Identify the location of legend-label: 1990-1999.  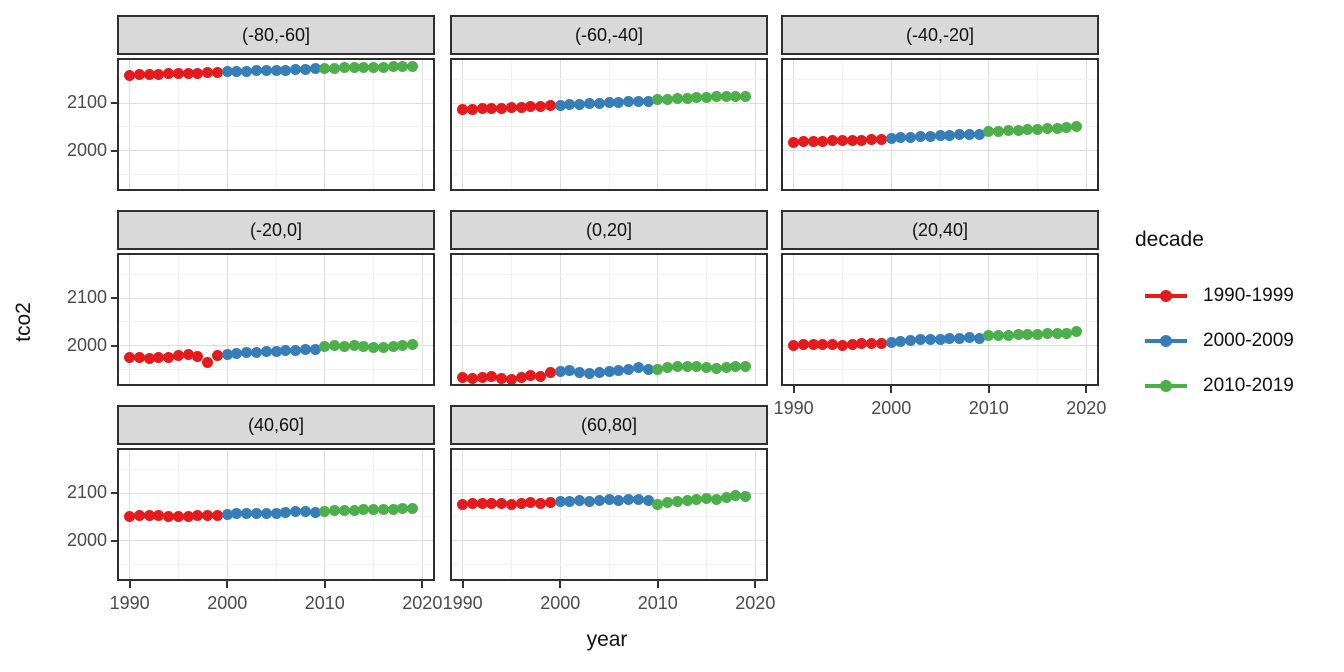
(1248, 295).